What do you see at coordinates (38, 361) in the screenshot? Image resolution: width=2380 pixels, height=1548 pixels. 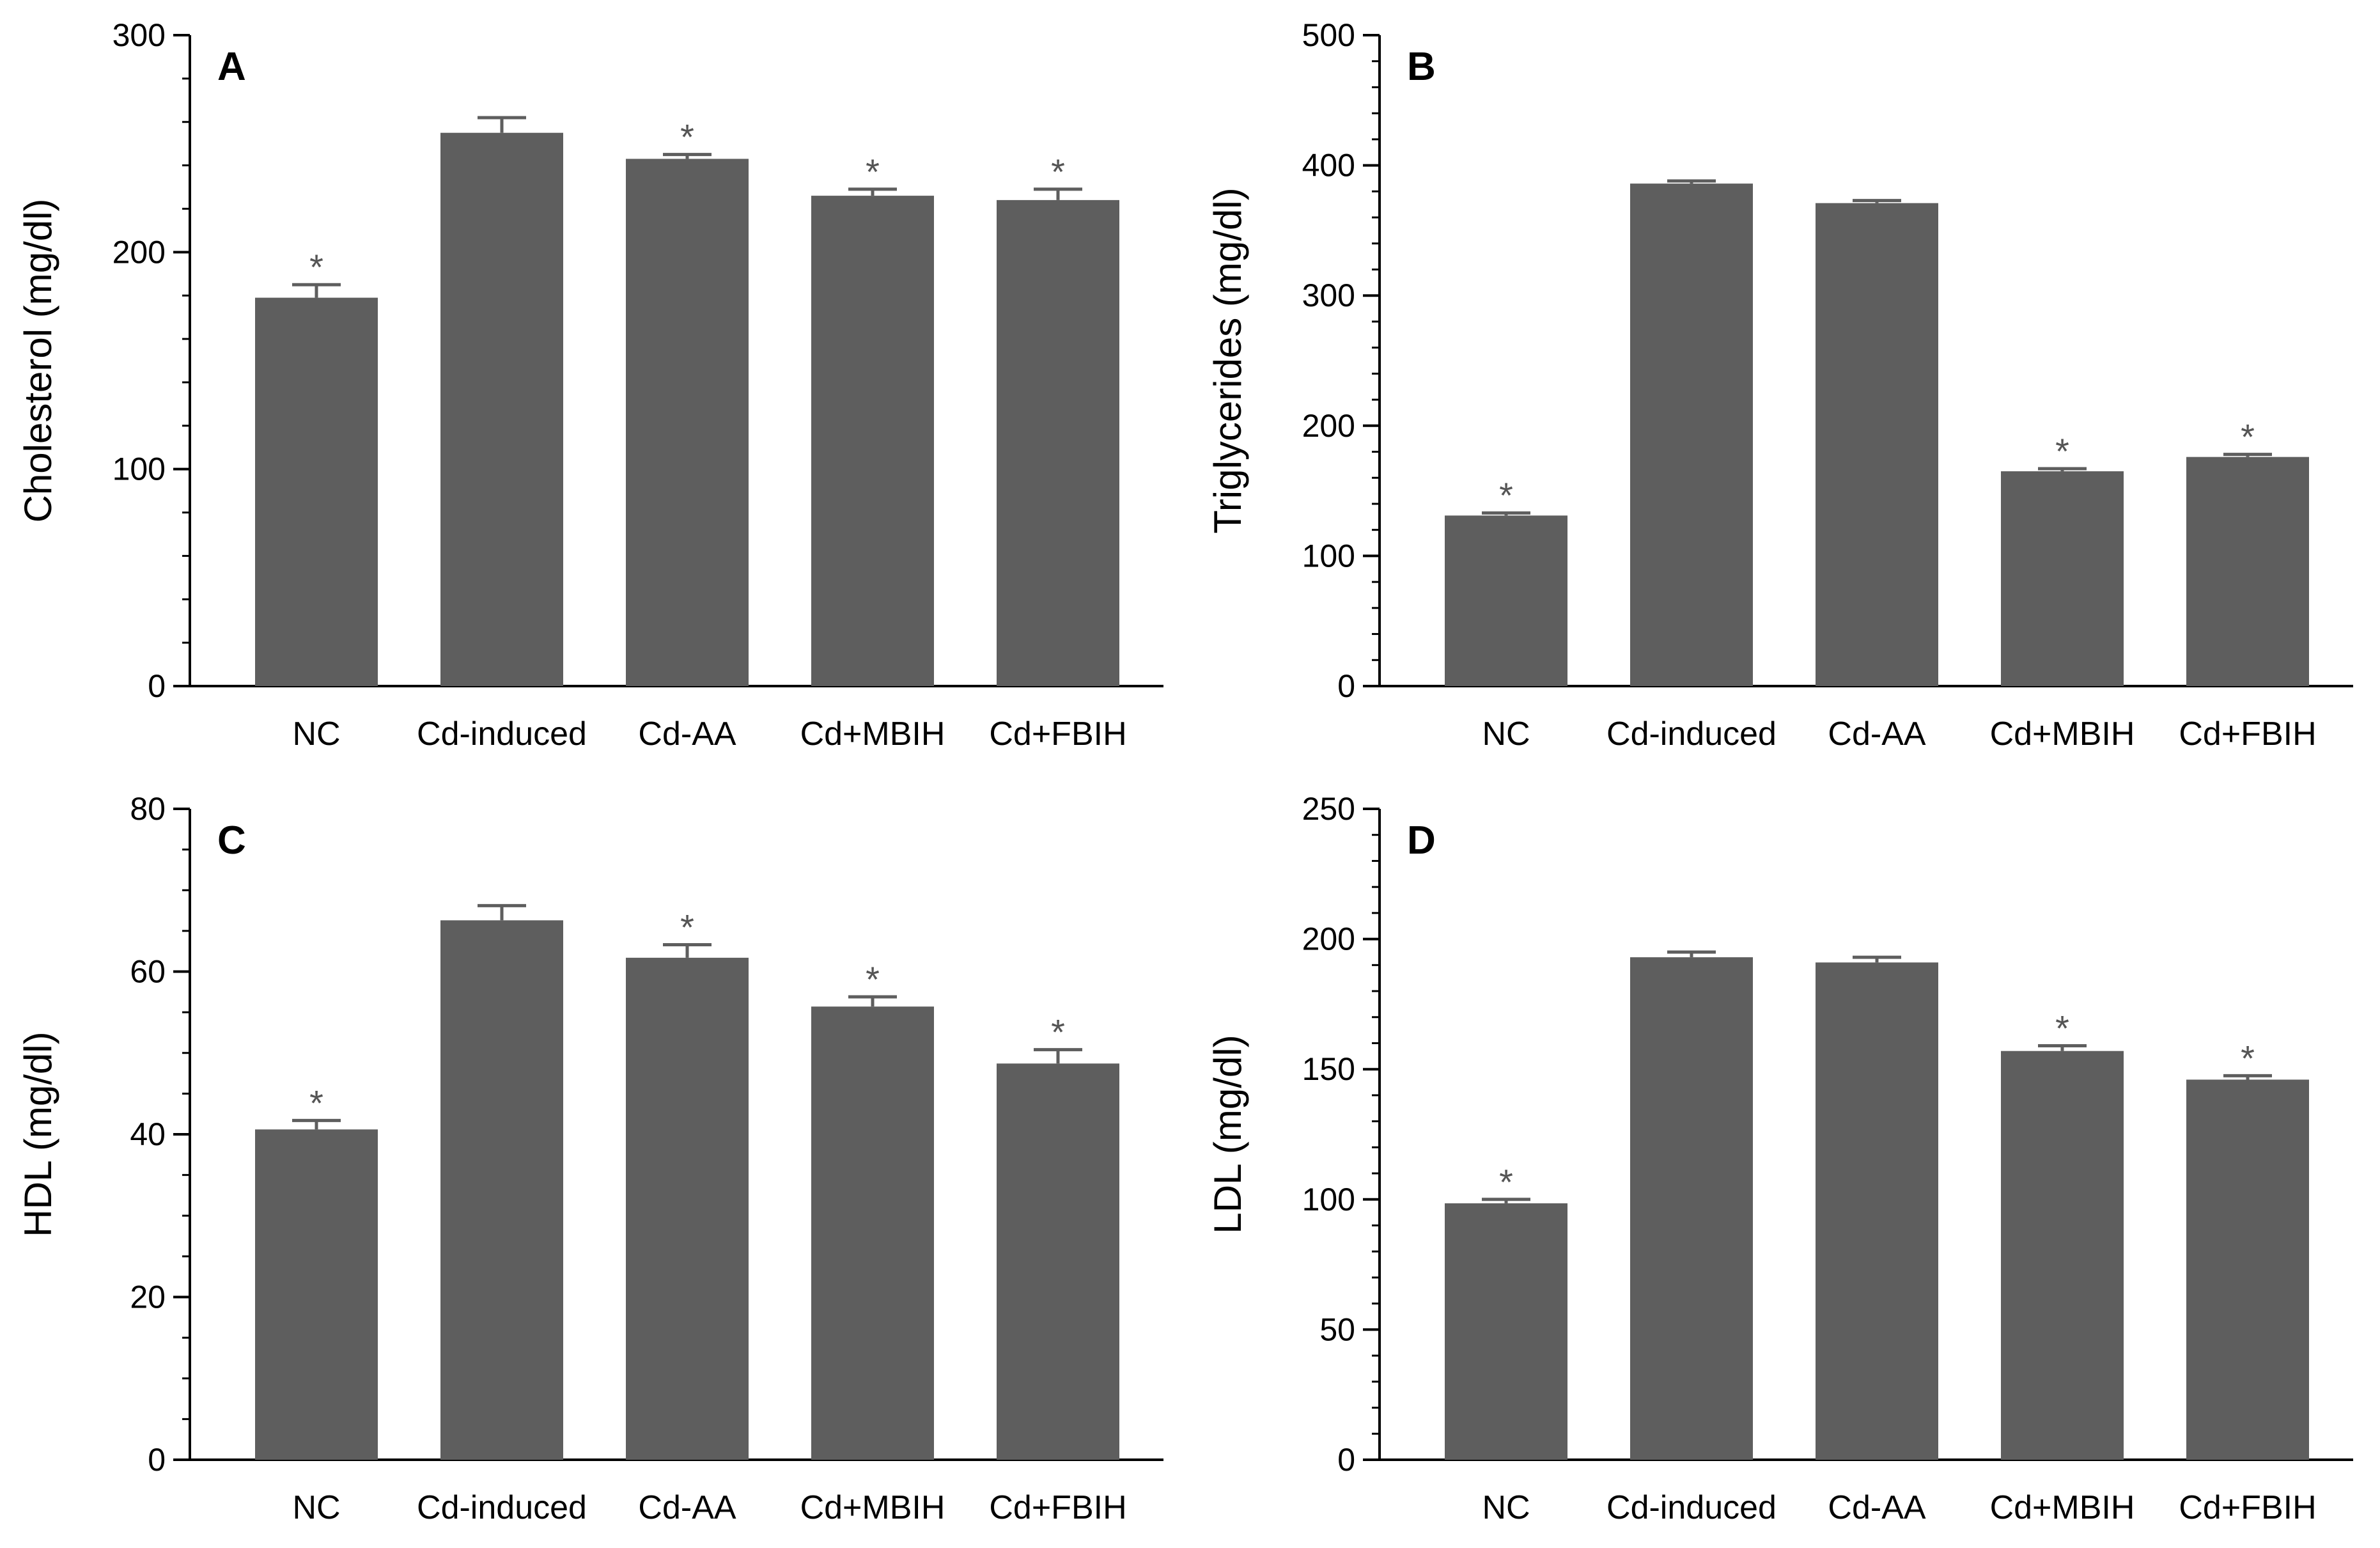 I see `y-axis-label: Cholesterol (mg/dl)` at bounding box center [38, 361].